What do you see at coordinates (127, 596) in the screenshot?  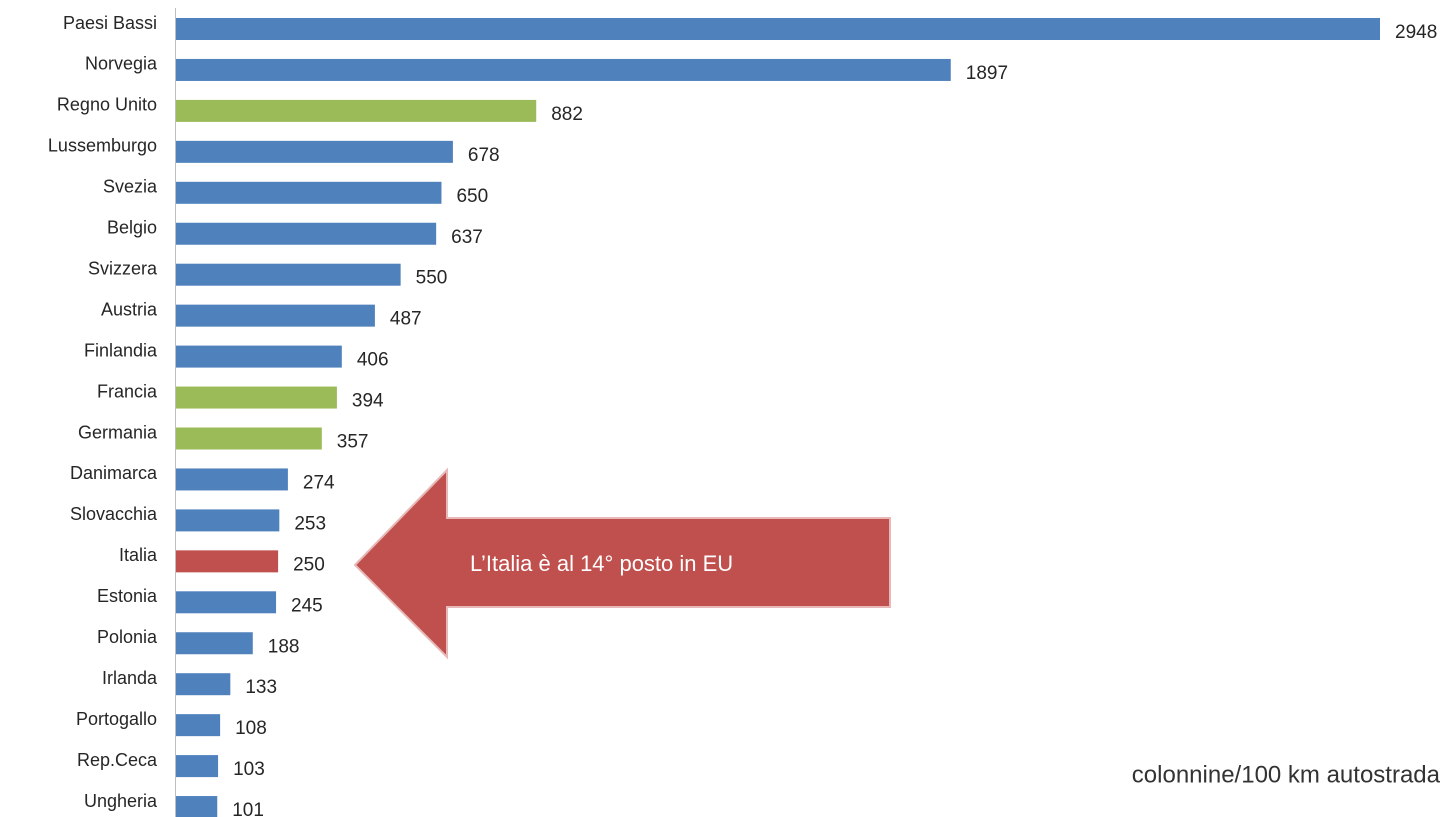 I see `category-label: Estonia` at bounding box center [127, 596].